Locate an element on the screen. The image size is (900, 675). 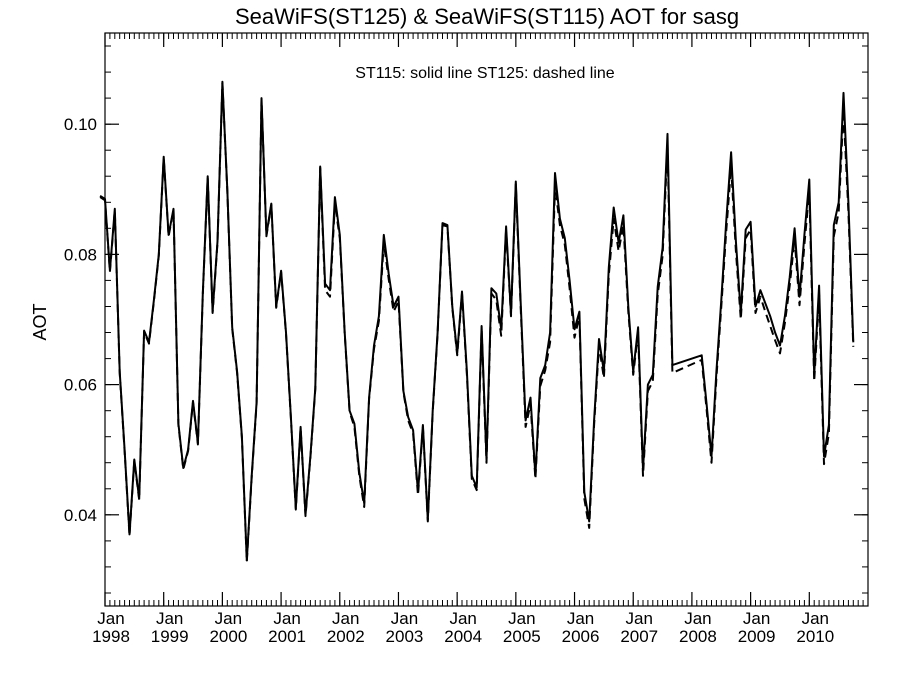
y-tick-label: 0.08 is located at coordinates (80, 254).